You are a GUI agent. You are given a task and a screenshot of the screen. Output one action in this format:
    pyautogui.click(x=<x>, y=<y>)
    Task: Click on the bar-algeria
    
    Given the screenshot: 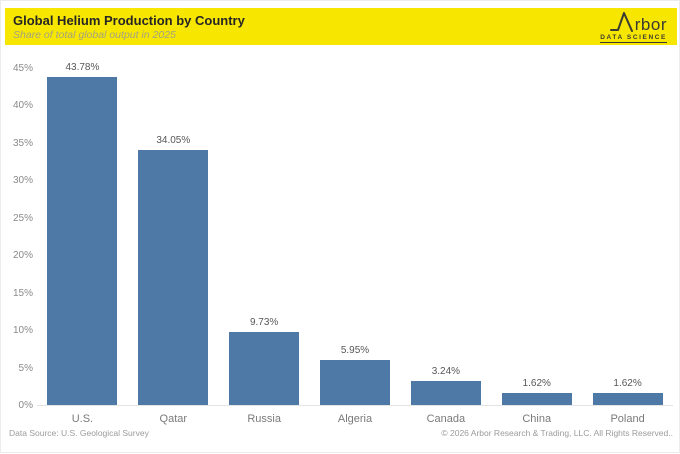 What is the action you would take?
    pyautogui.click(x=355, y=382)
    